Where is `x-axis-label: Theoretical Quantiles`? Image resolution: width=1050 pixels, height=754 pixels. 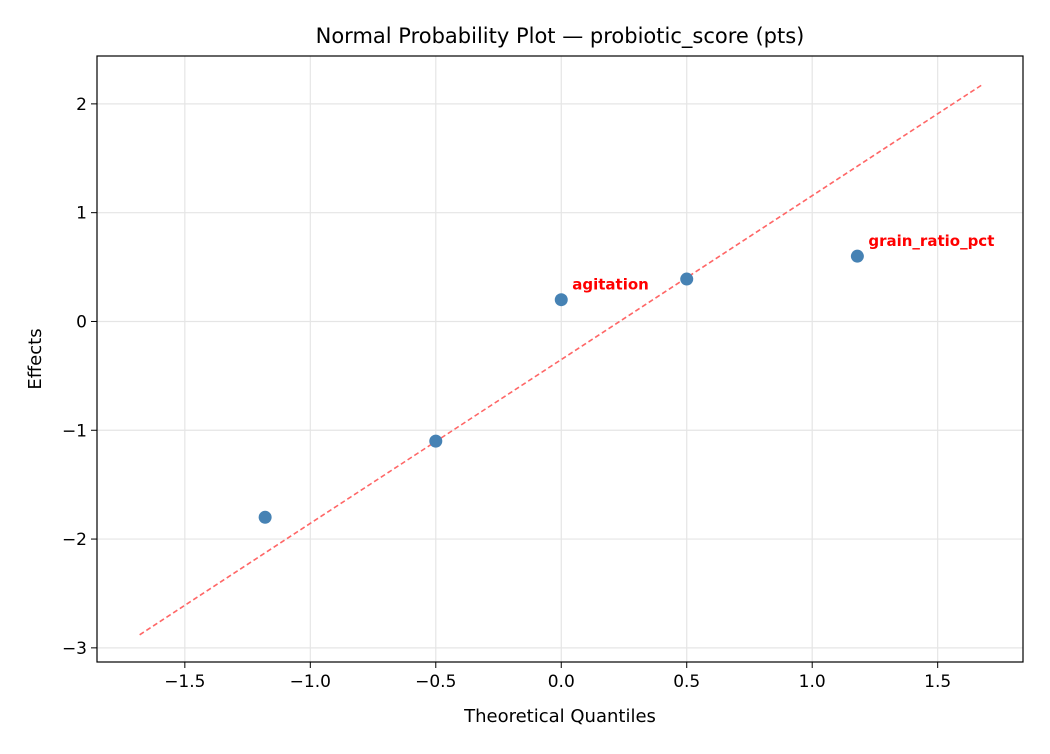 x-axis-label: Theoretical Quantiles is located at coordinates (559, 716).